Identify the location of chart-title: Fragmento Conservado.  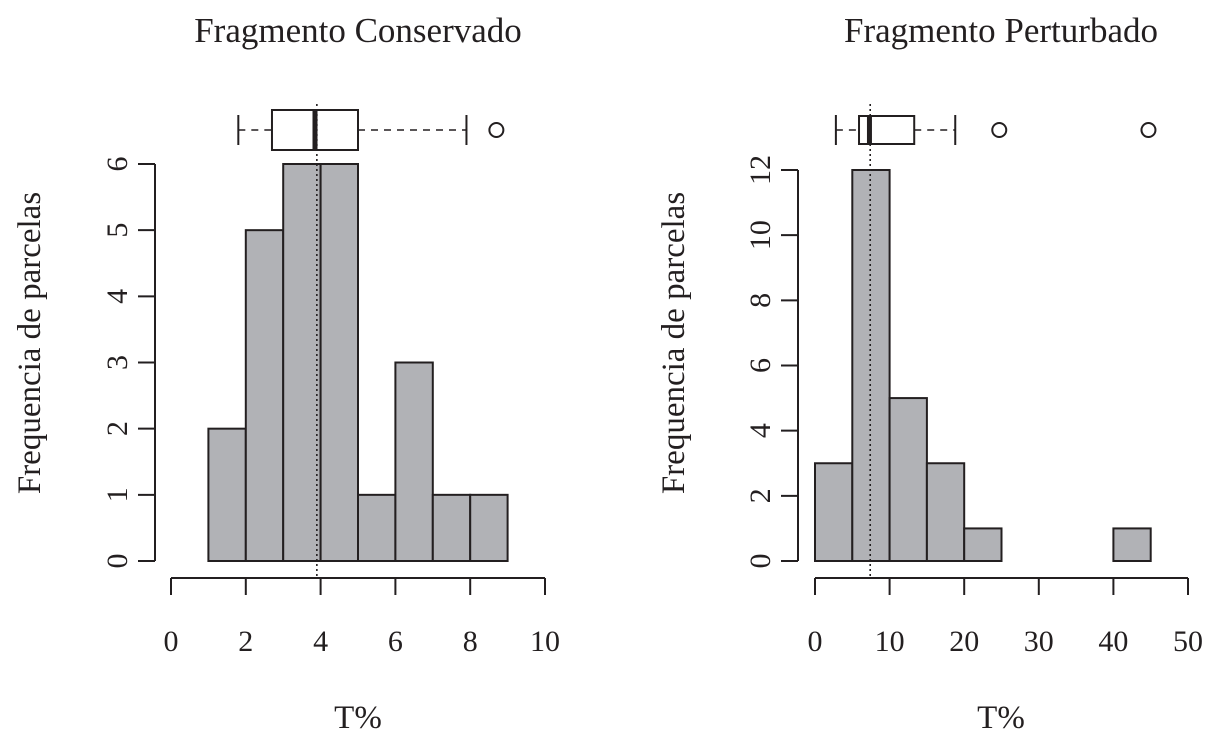
(358, 30).